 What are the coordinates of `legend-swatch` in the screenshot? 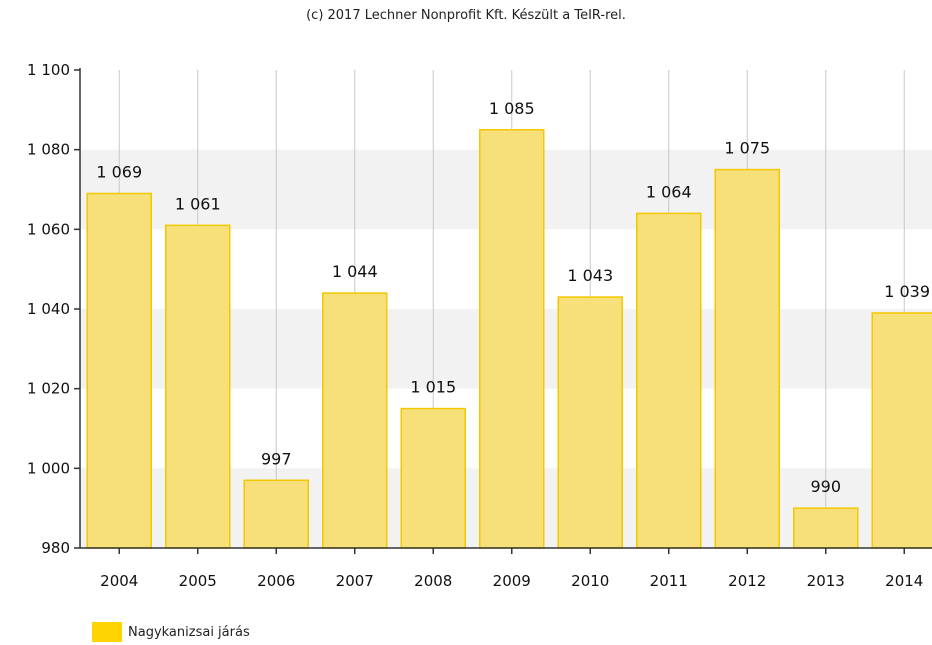 It's located at (107, 632).